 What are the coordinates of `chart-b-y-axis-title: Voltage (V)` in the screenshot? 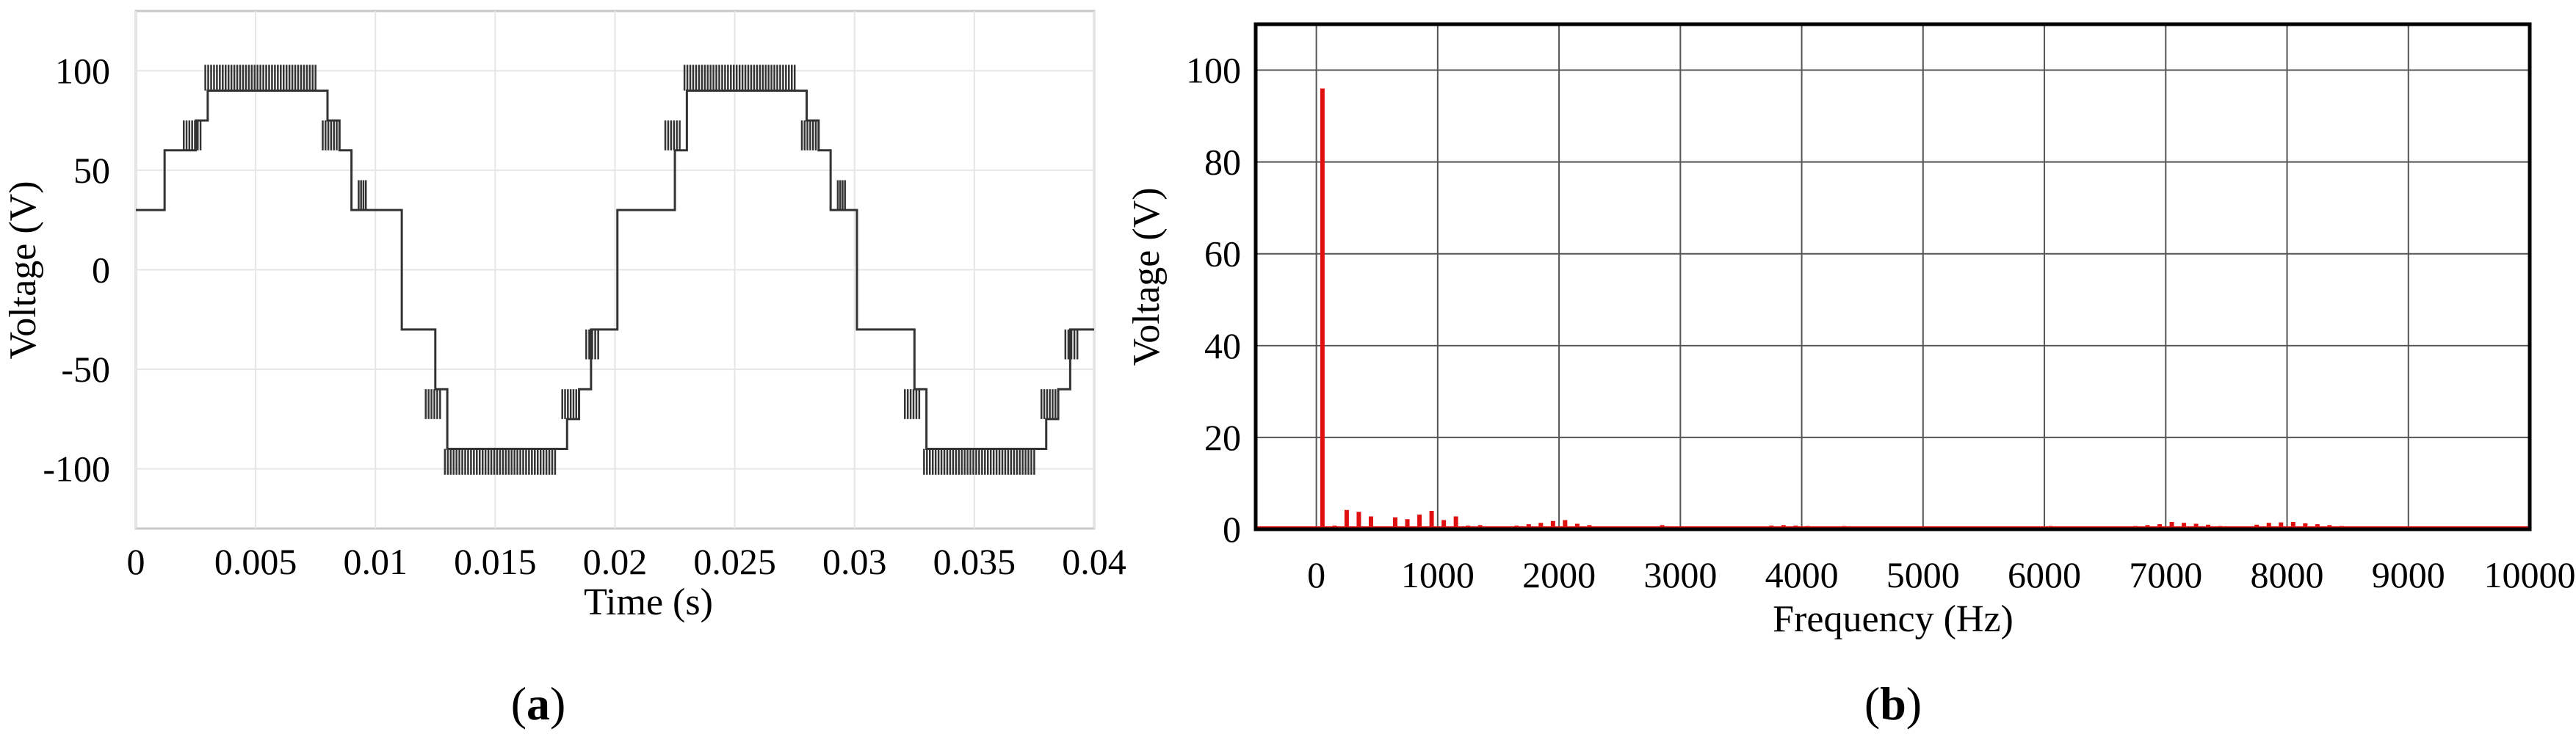 It's located at (1147, 276).